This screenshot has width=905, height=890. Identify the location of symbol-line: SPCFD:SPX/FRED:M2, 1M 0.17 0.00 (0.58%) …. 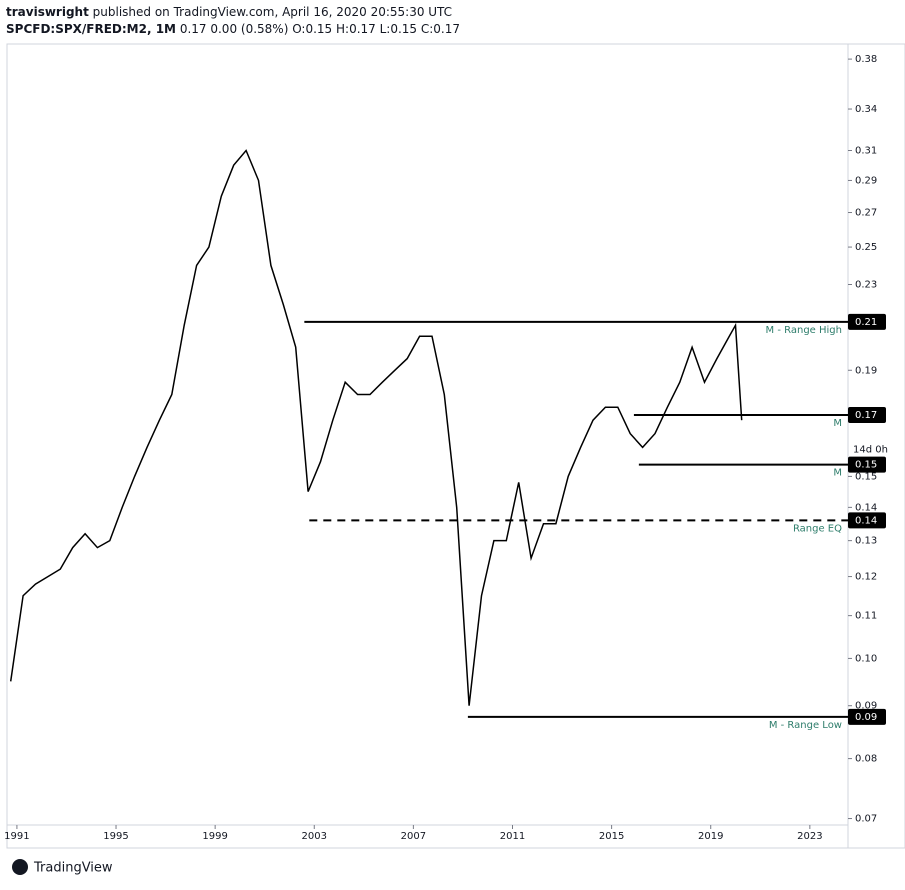
(233, 29).